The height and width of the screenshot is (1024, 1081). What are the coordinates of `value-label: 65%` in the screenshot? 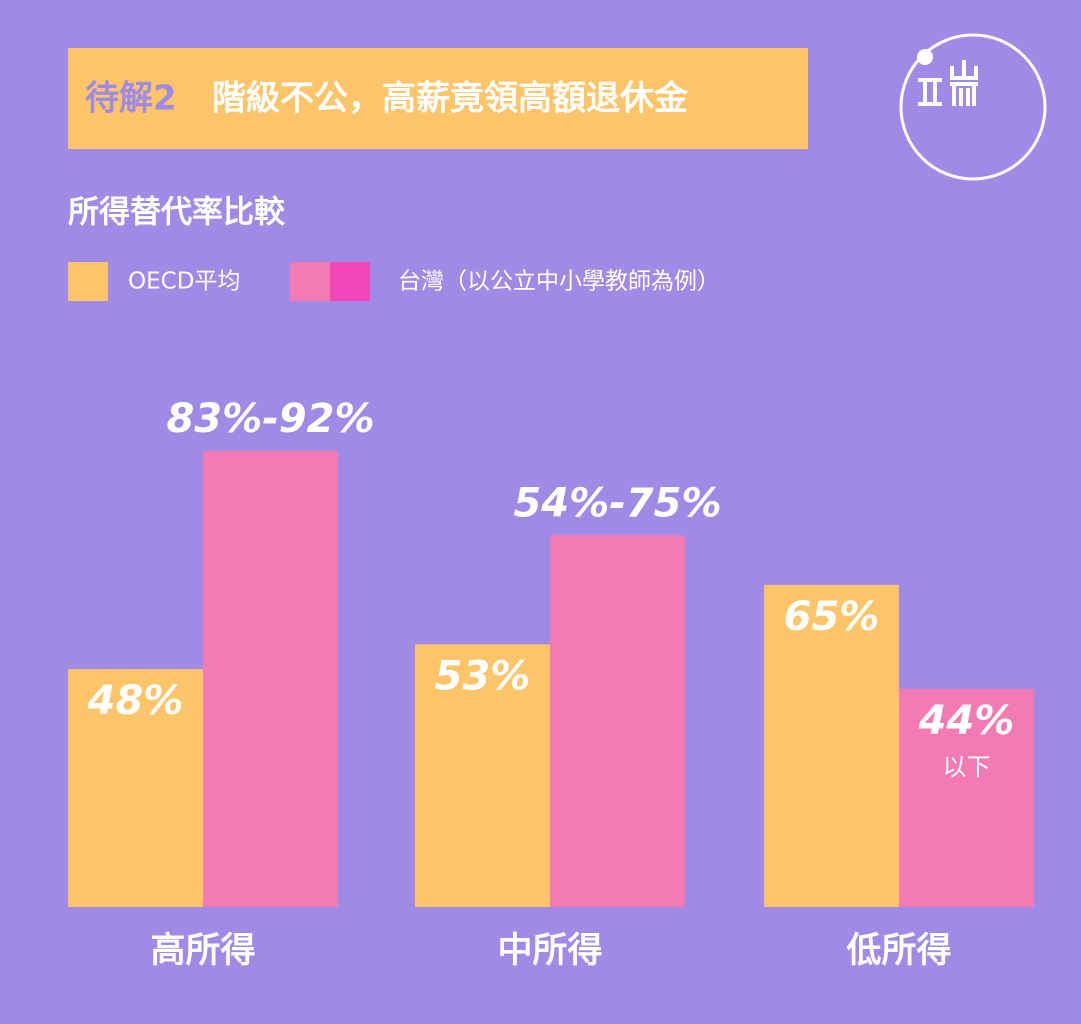 It's located at (832, 617).